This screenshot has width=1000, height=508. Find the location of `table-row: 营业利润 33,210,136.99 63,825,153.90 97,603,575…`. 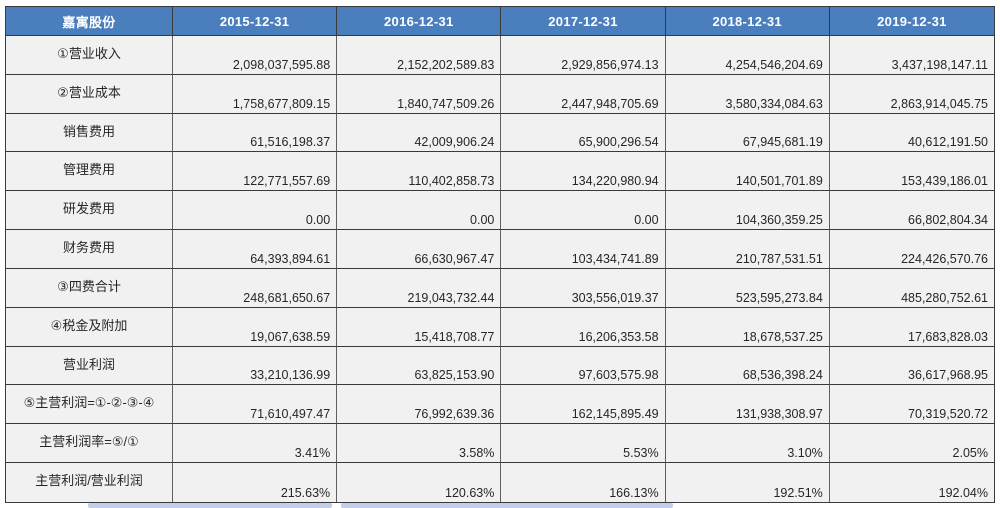

table-row: 营业利润 33,210,136.99 63,825,153.90 97,603,575… is located at coordinates (500, 366).